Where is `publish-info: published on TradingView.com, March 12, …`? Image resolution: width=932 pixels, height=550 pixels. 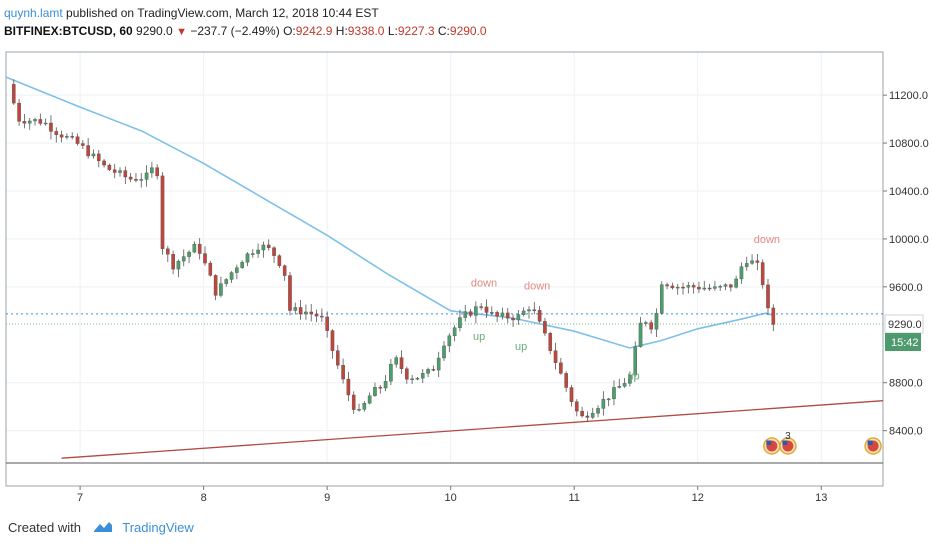
publish-info: published on TradingView.com, March 12, … is located at coordinates (222, 13).